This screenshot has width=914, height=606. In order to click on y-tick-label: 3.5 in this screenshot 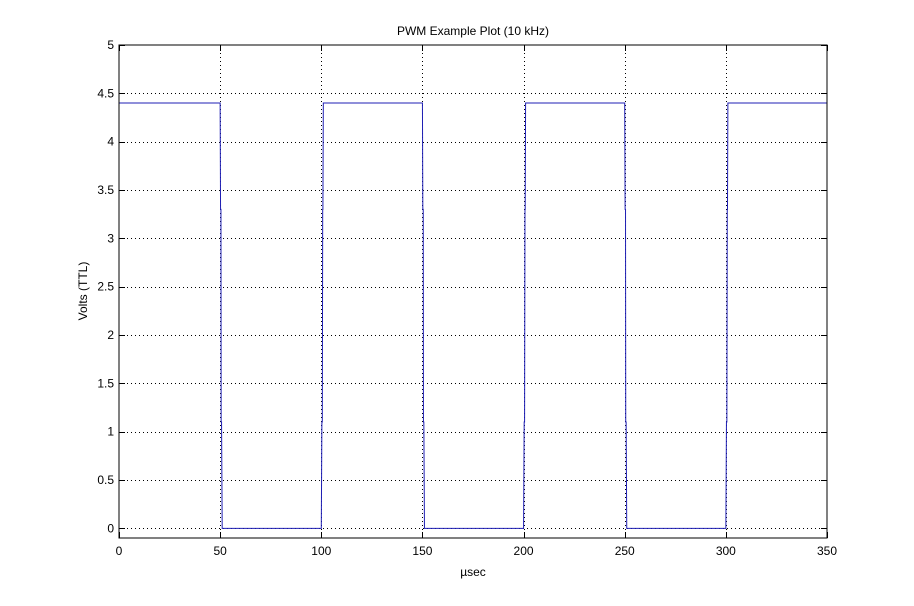, I will do `click(105, 190)`.